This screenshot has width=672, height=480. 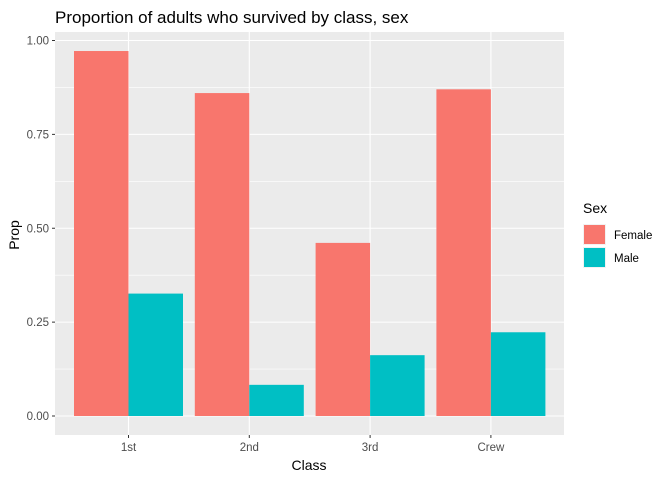 What do you see at coordinates (38, 42) in the screenshot?
I see `y-tick-label: 1.00` at bounding box center [38, 42].